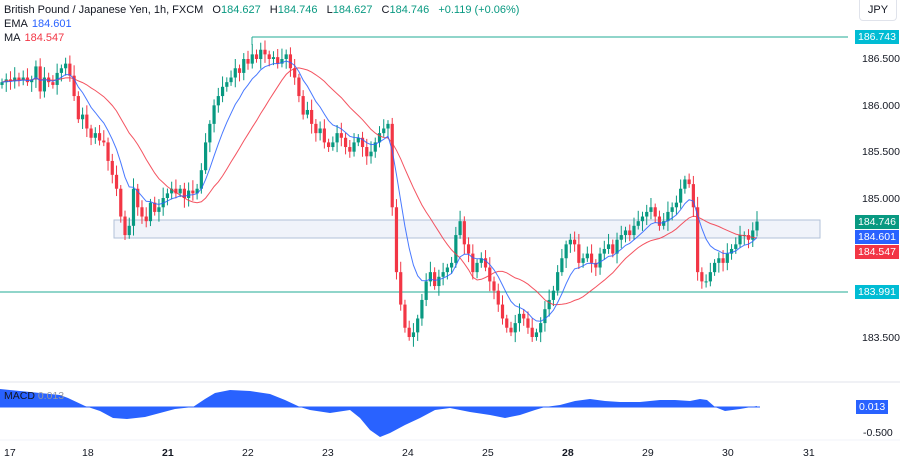  Describe the element at coordinates (328, 453) in the screenshot. I see `time-label: 23` at that location.